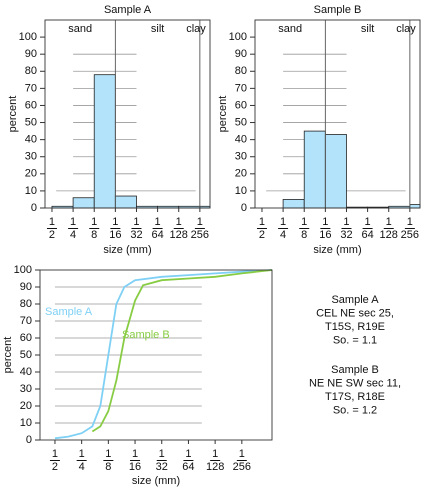  I want to click on note-line: Sample B, so click(355, 370).